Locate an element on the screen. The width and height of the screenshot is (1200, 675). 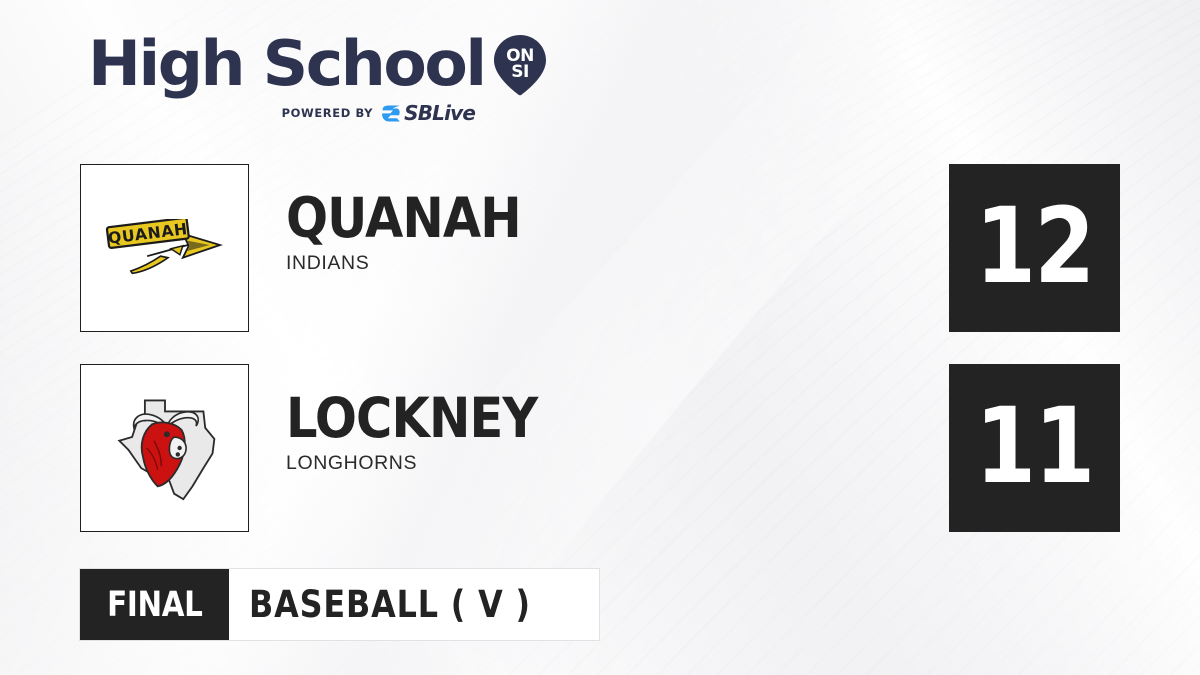
powered-by-row: POWERED BY SBLive is located at coordinates (319, 113).